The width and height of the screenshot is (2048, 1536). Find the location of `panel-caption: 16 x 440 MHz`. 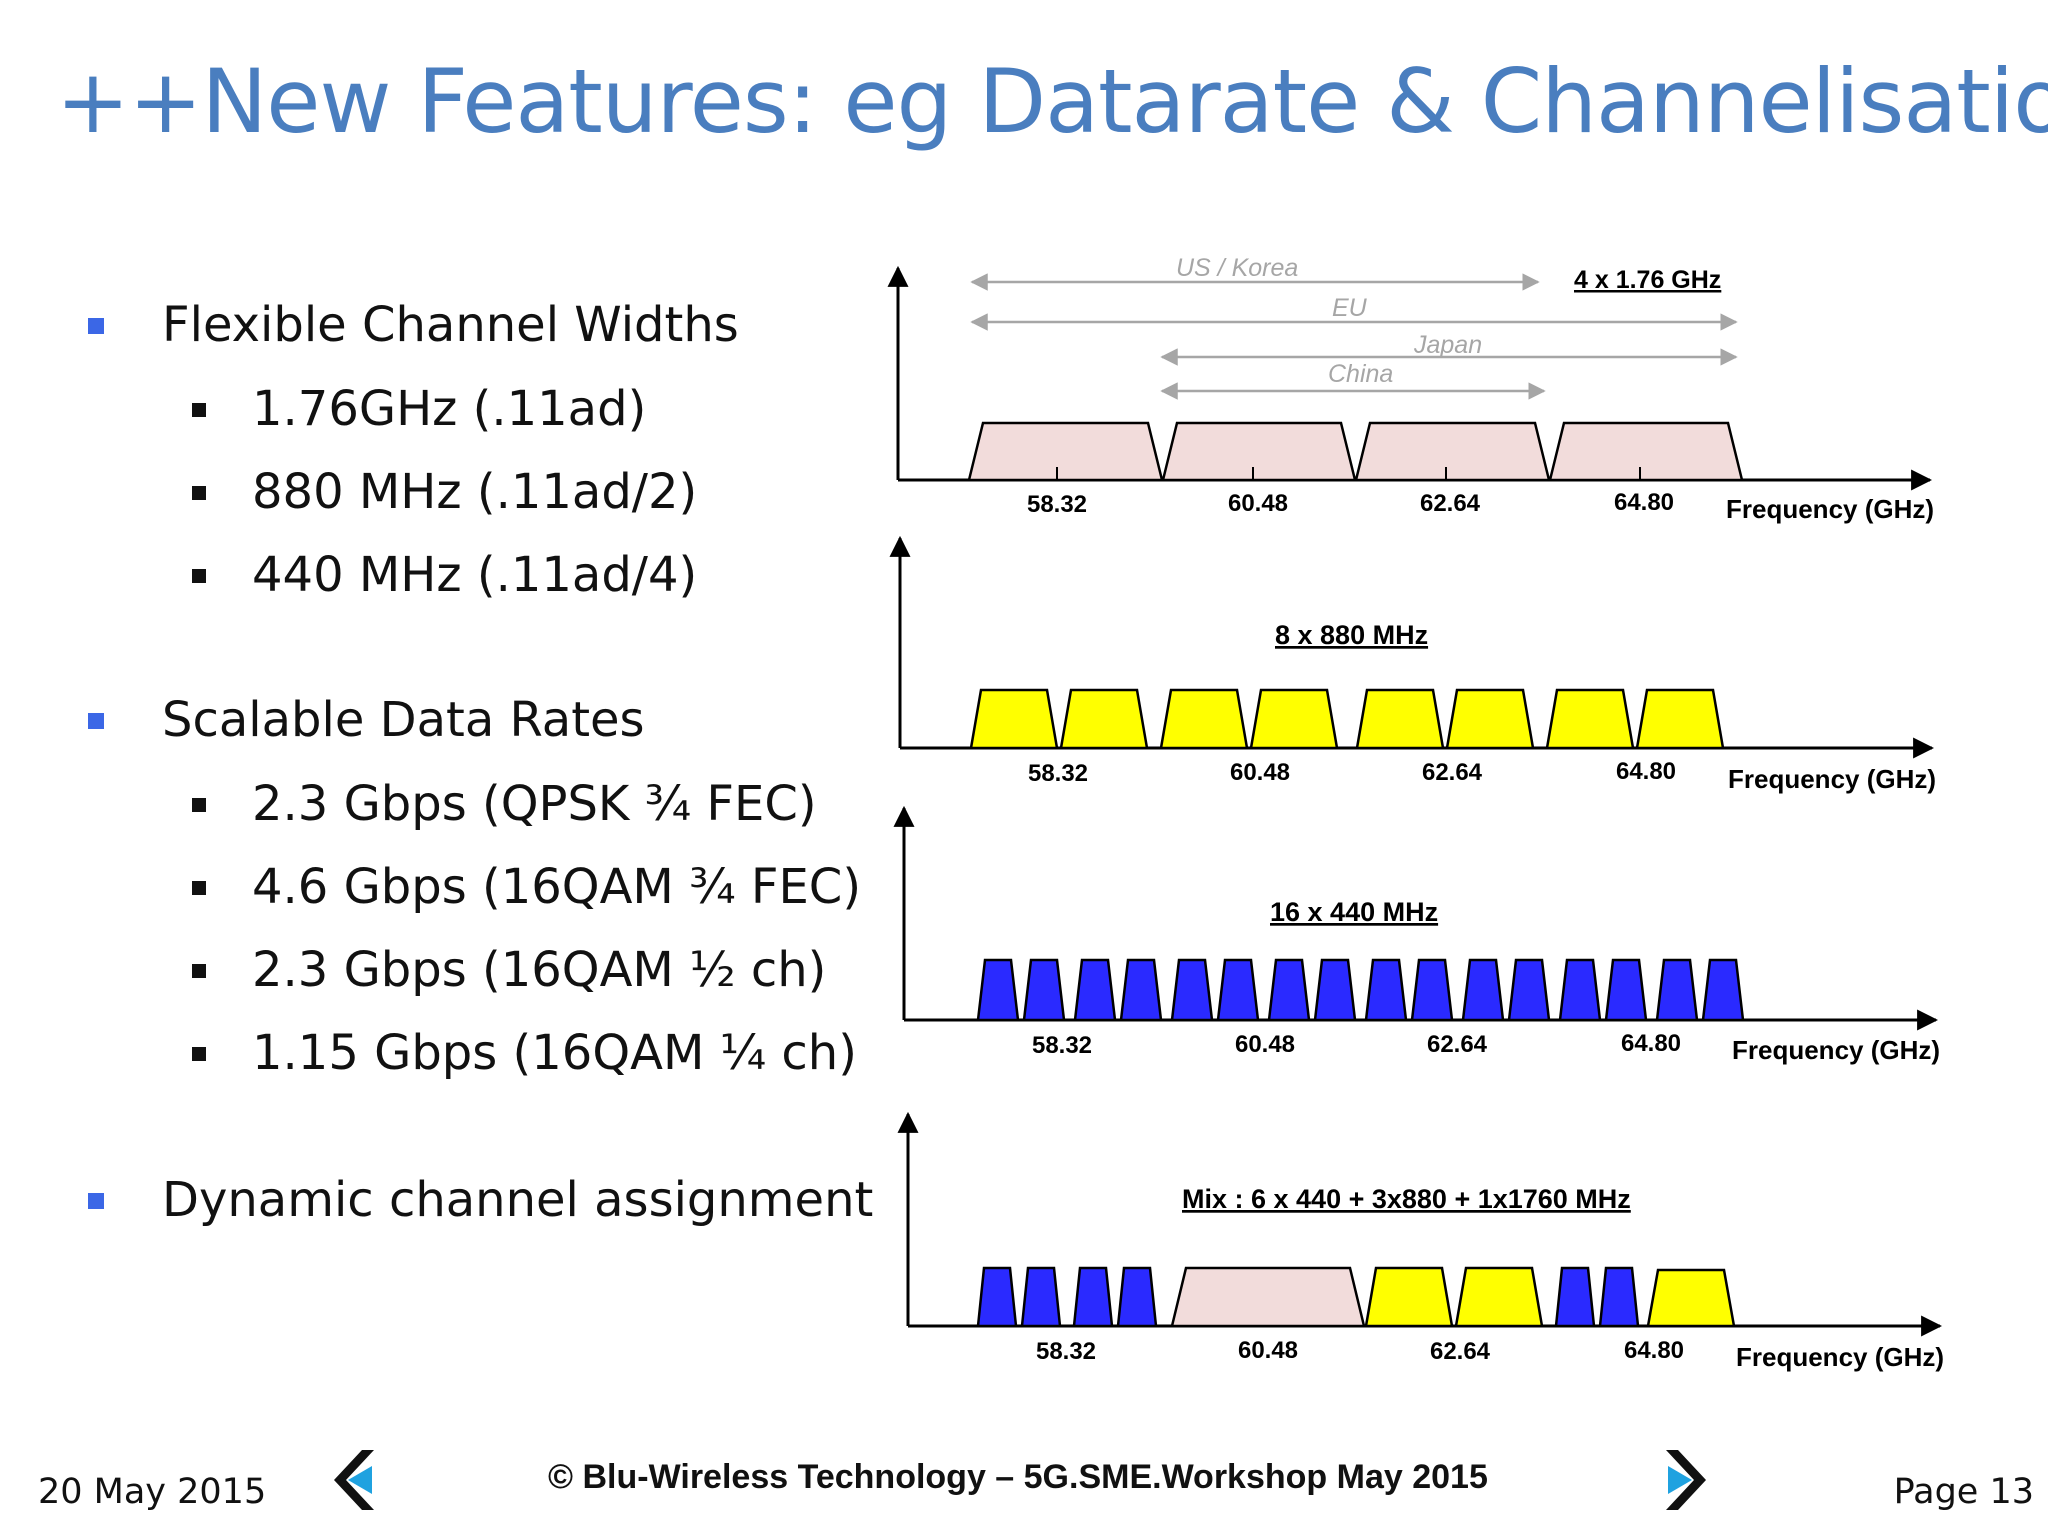

panel-caption: 16 x 440 MHz is located at coordinates (1354, 912).